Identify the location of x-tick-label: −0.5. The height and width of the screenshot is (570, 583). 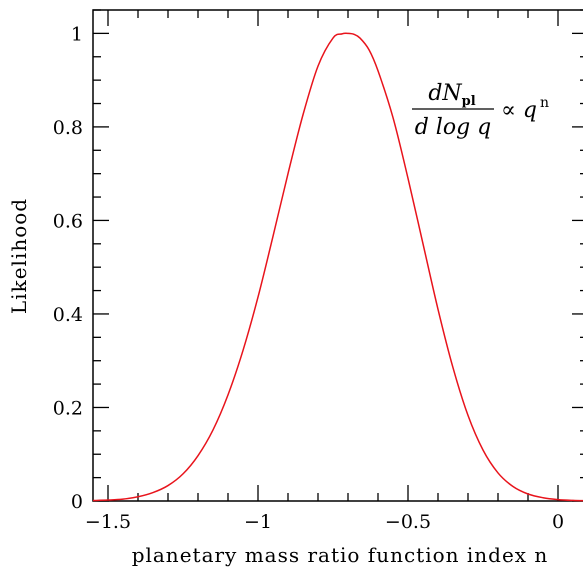
(408, 522).